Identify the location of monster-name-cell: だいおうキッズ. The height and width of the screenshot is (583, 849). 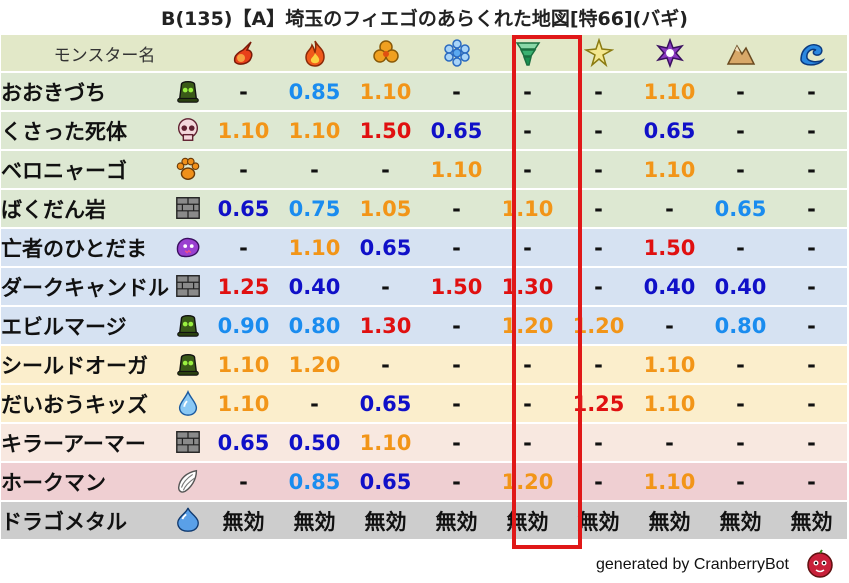
(104, 404).